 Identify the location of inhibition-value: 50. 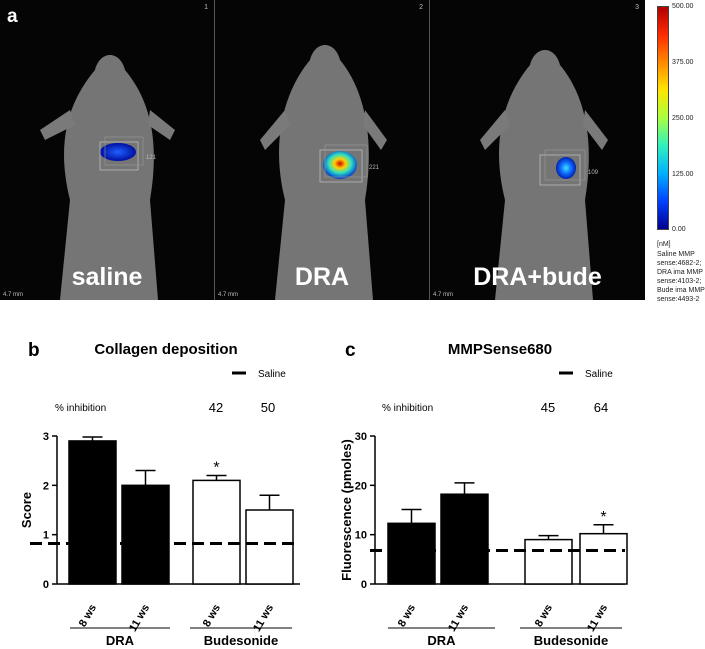
(268, 407).